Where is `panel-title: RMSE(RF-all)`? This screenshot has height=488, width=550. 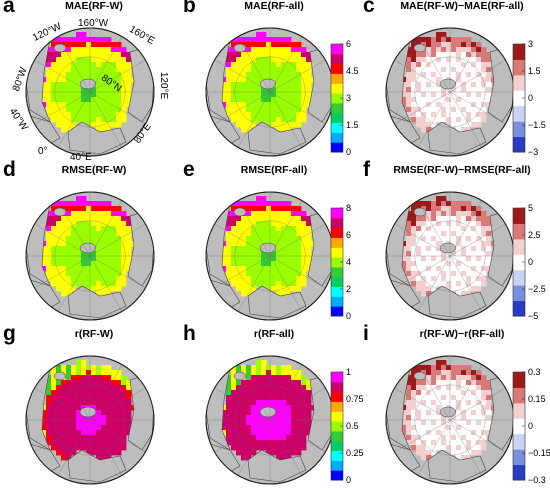
panel-title: RMSE(RF-all) is located at coordinates (274, 170).